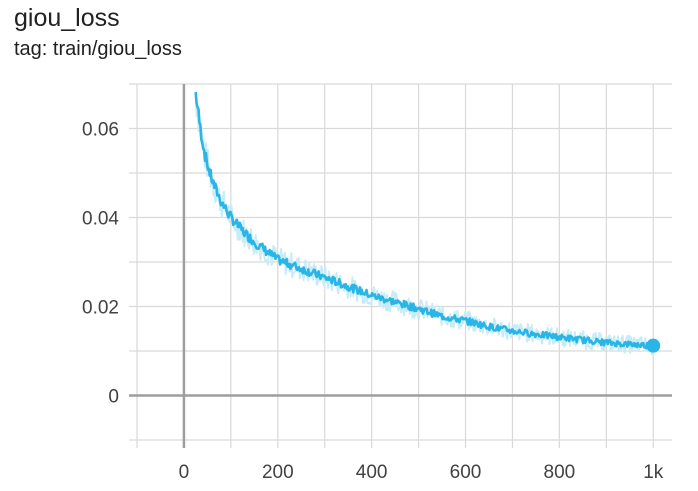 Image resolution: width=698 pixels, height=491 pixels. What do you see at coordinates (653, 472) in the screenshot?
I see `x-tick-label: 1k` at bounding box center [653, 472].